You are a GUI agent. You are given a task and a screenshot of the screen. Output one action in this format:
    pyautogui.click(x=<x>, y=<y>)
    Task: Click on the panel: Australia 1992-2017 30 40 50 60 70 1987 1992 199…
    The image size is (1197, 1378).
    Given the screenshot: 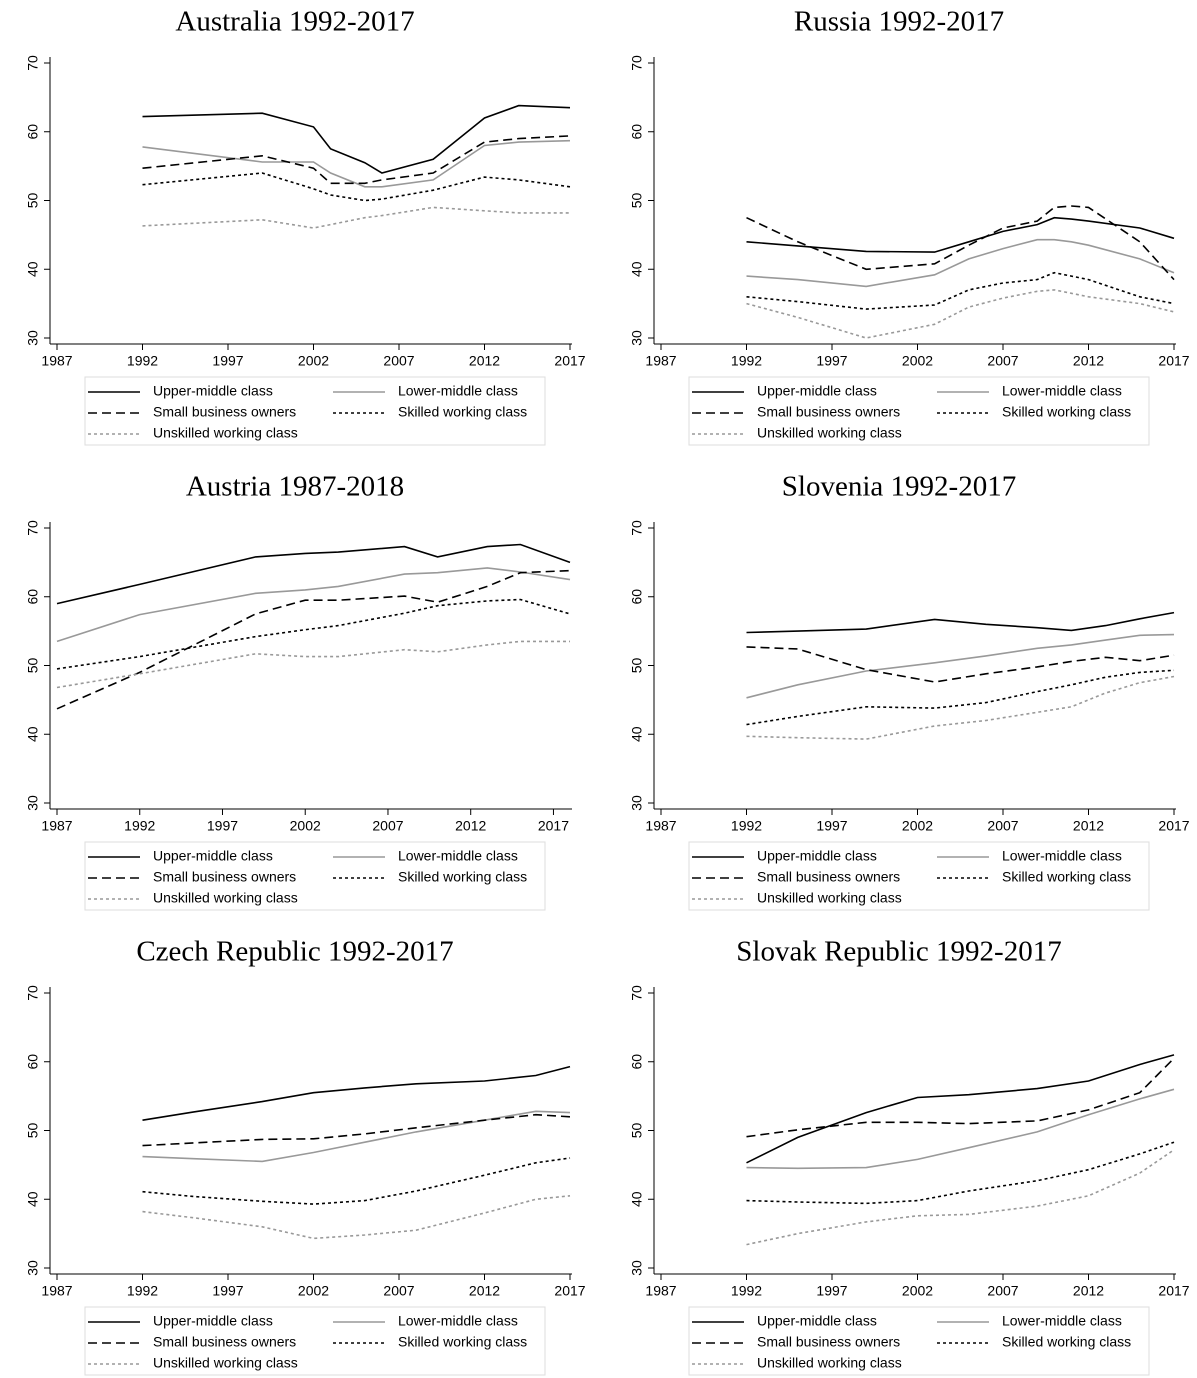 What is the action you would take?
    pyautogui.click(x=305, y=226)
    